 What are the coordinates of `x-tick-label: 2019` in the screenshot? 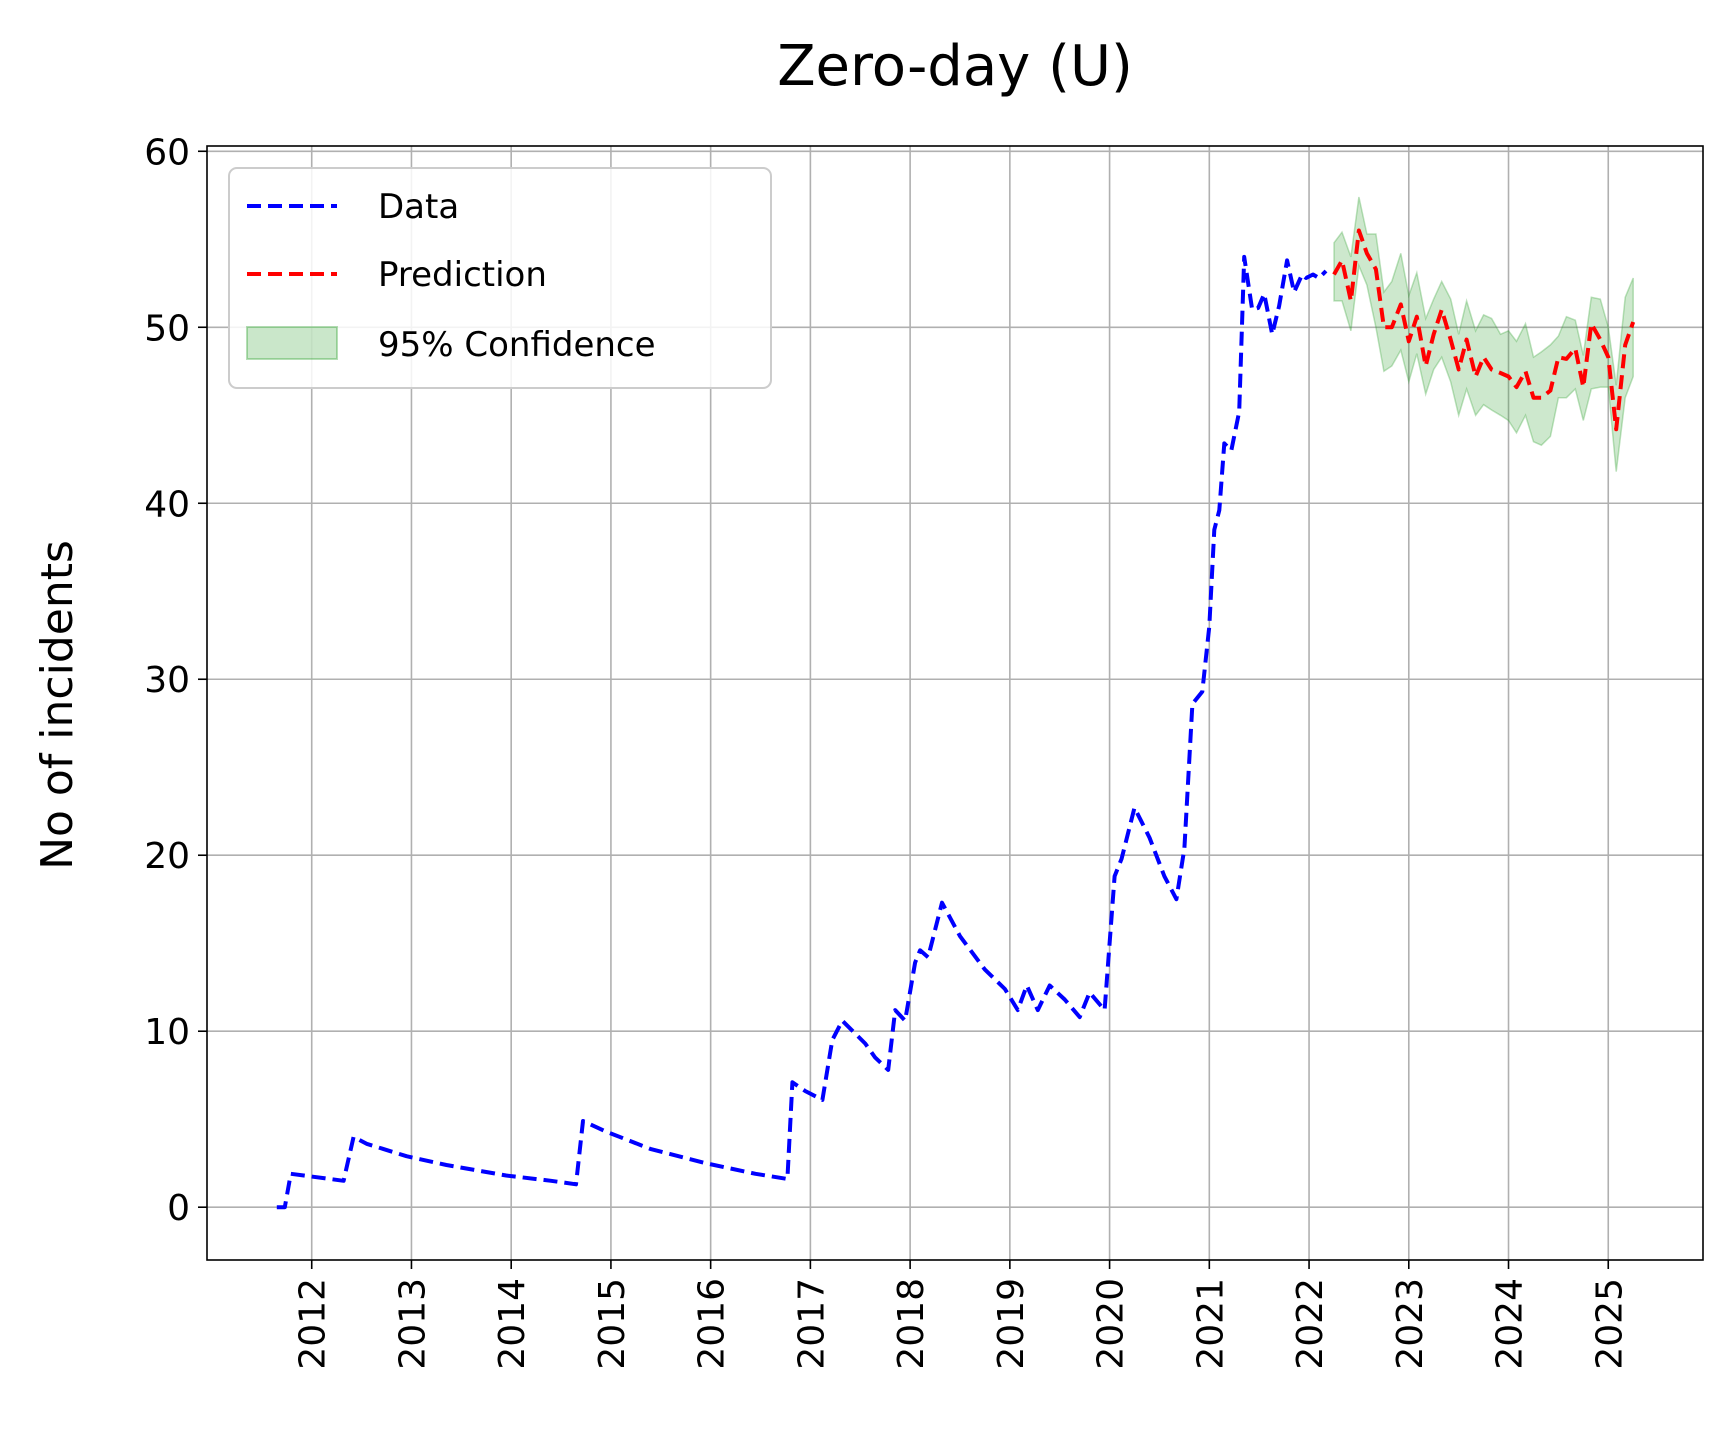 It's located at (1011, 1324).